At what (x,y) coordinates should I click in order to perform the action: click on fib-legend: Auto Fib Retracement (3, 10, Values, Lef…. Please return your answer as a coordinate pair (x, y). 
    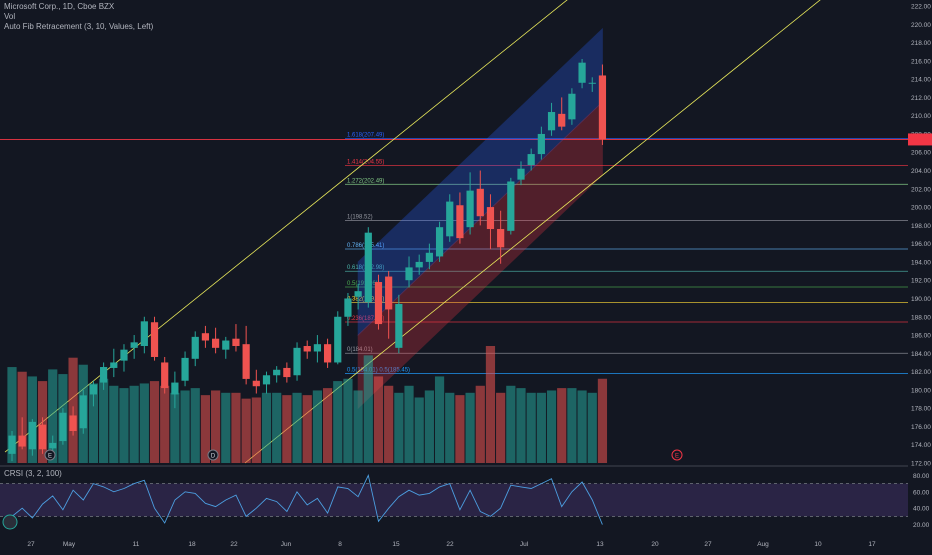
    Looking at the image, I should click on (78, 26).